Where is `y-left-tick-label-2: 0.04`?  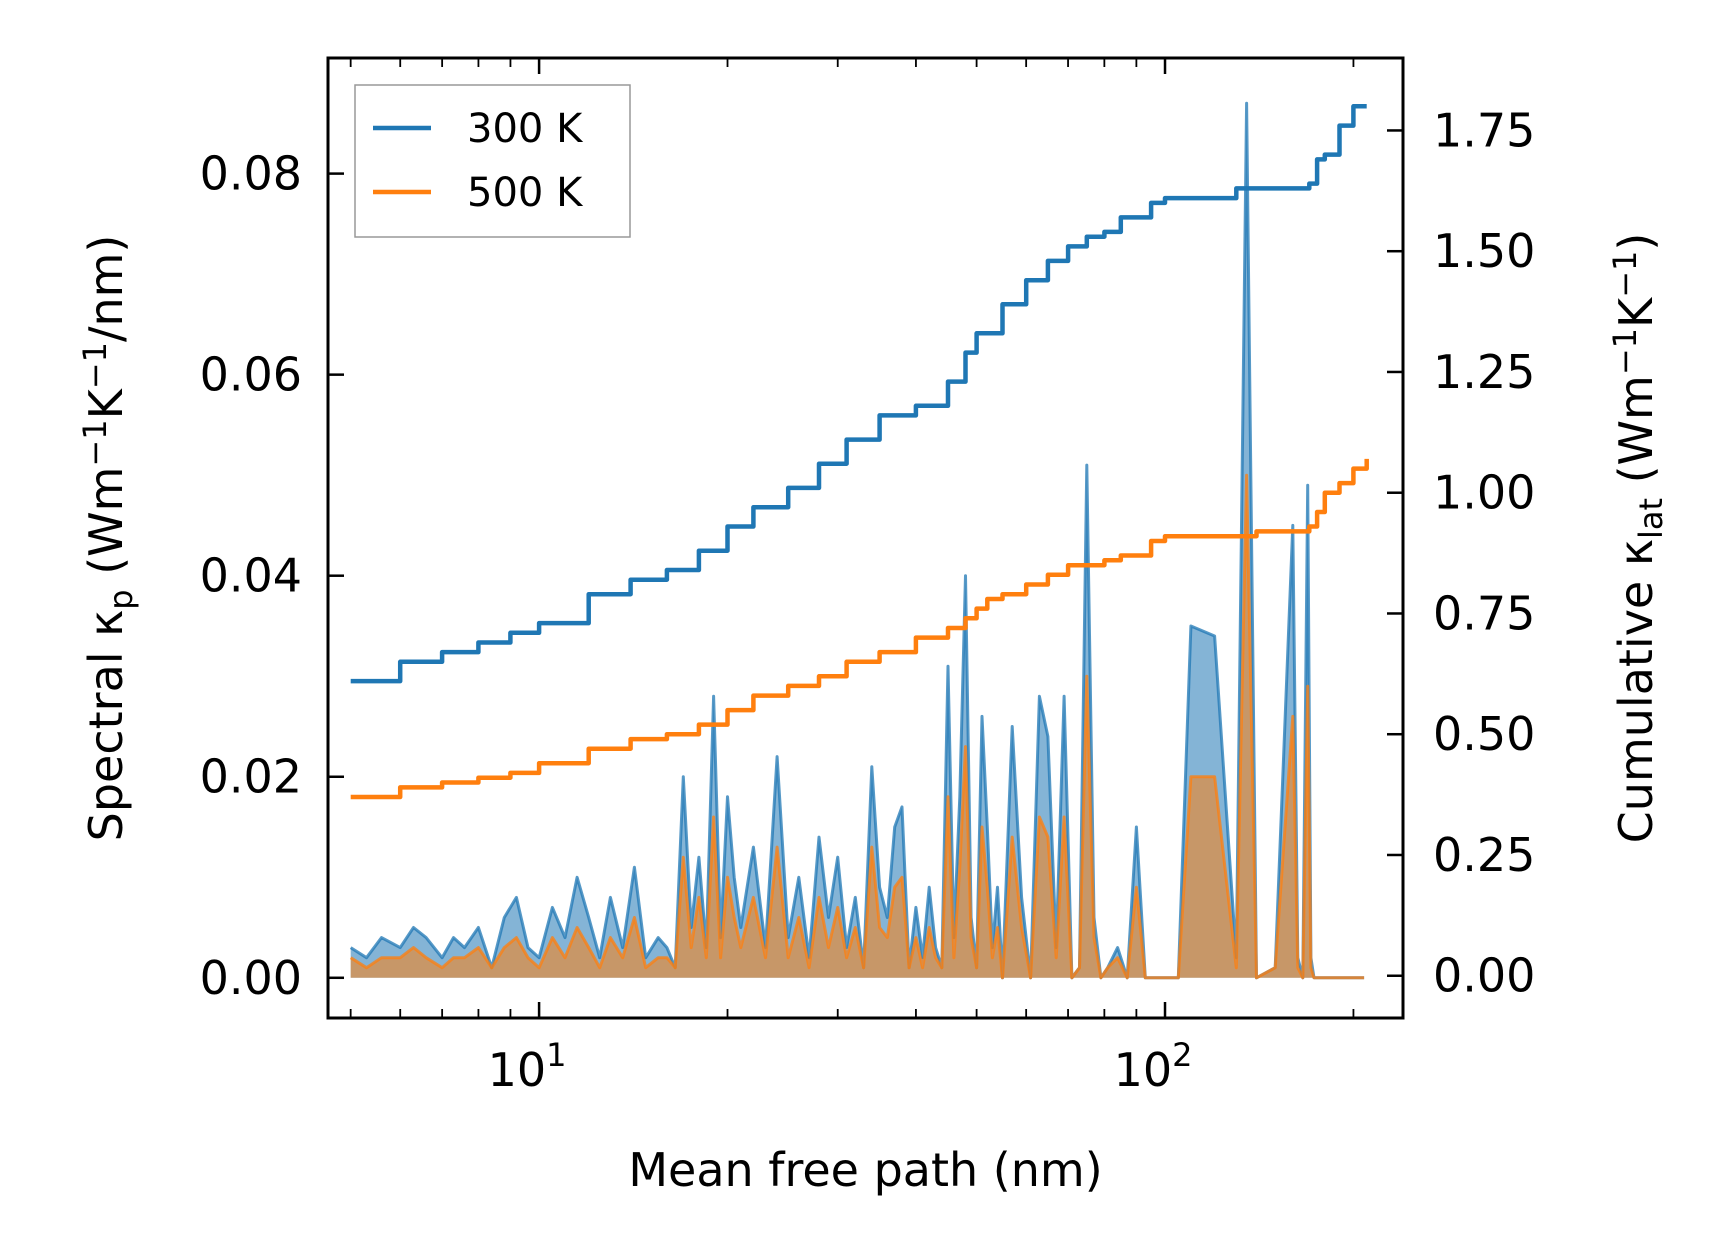
y-left-tick-label-2: 0.04 is located at coordinates (251, 576).